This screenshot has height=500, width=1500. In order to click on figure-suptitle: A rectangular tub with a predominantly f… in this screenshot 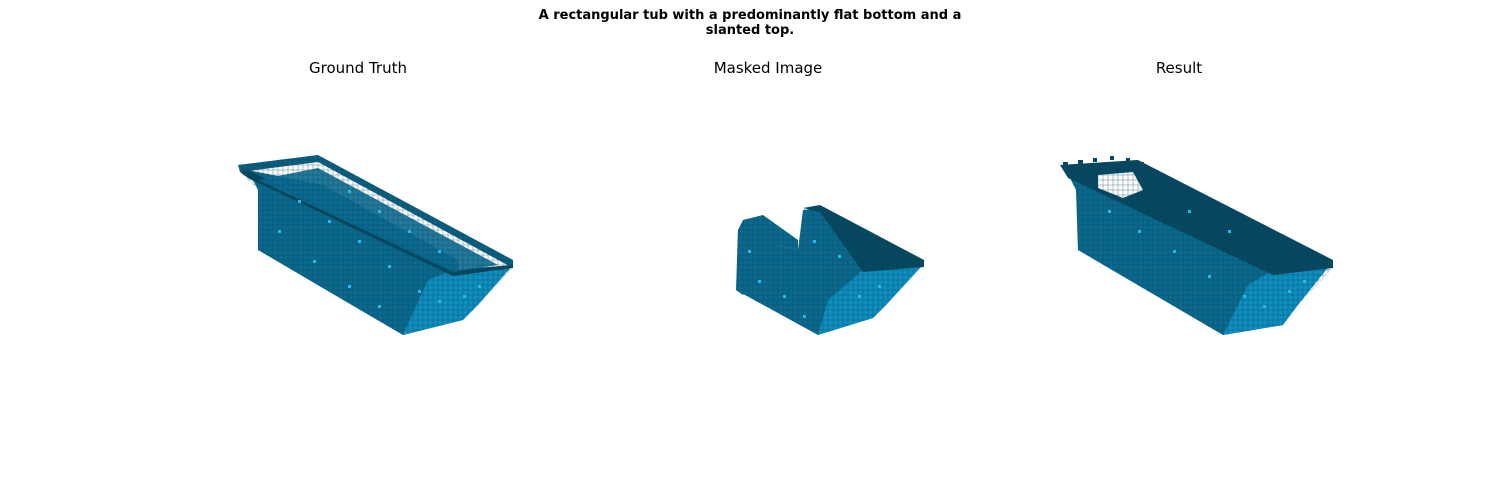, I will do `click(750, 23)`.